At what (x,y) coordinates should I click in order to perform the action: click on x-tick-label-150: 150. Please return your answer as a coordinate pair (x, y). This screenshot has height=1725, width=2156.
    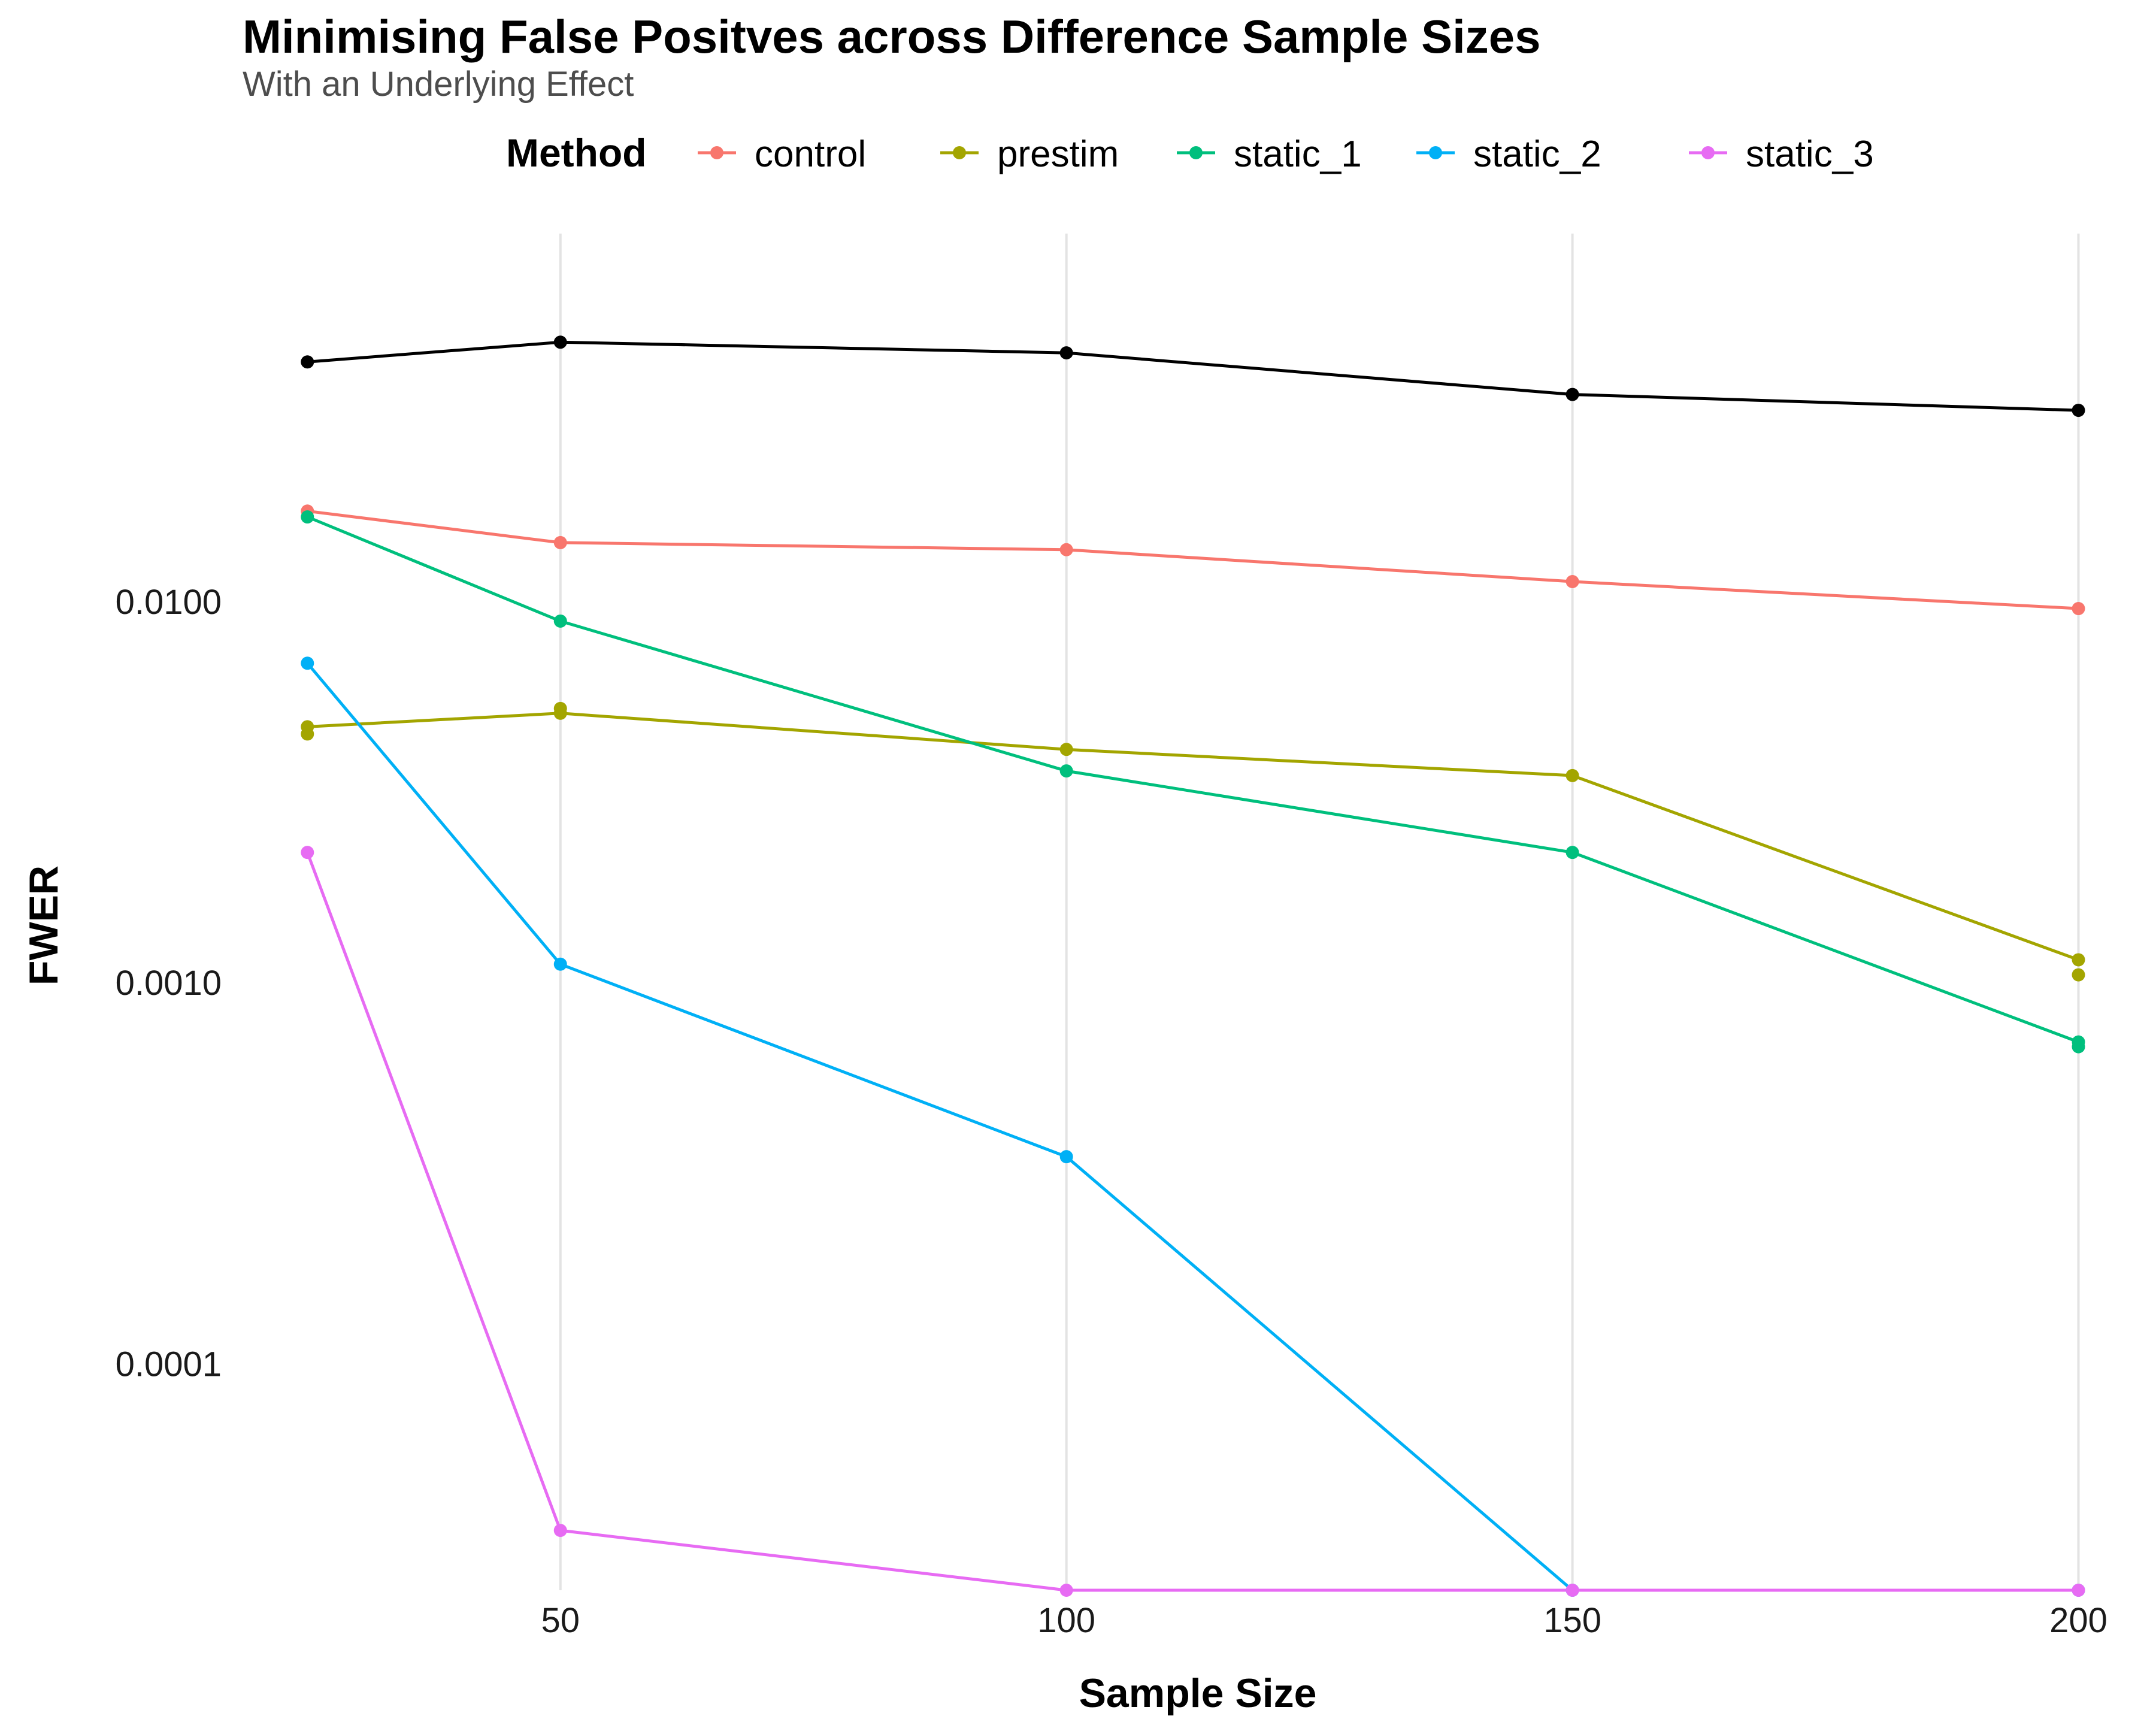
    Looking at the image, I should click on (1572, 1620).